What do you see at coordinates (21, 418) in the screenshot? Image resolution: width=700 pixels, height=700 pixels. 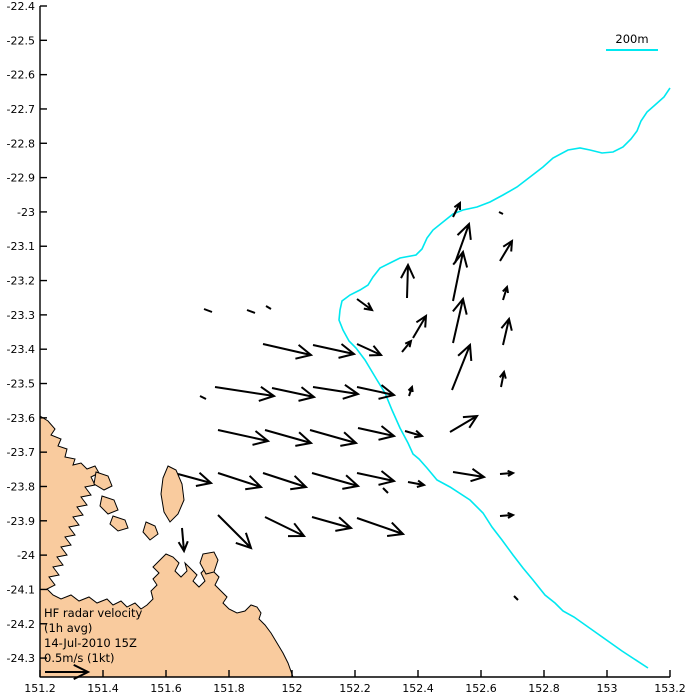 I see `y-tick-label: -23.6` at bounding box center [21, 418].